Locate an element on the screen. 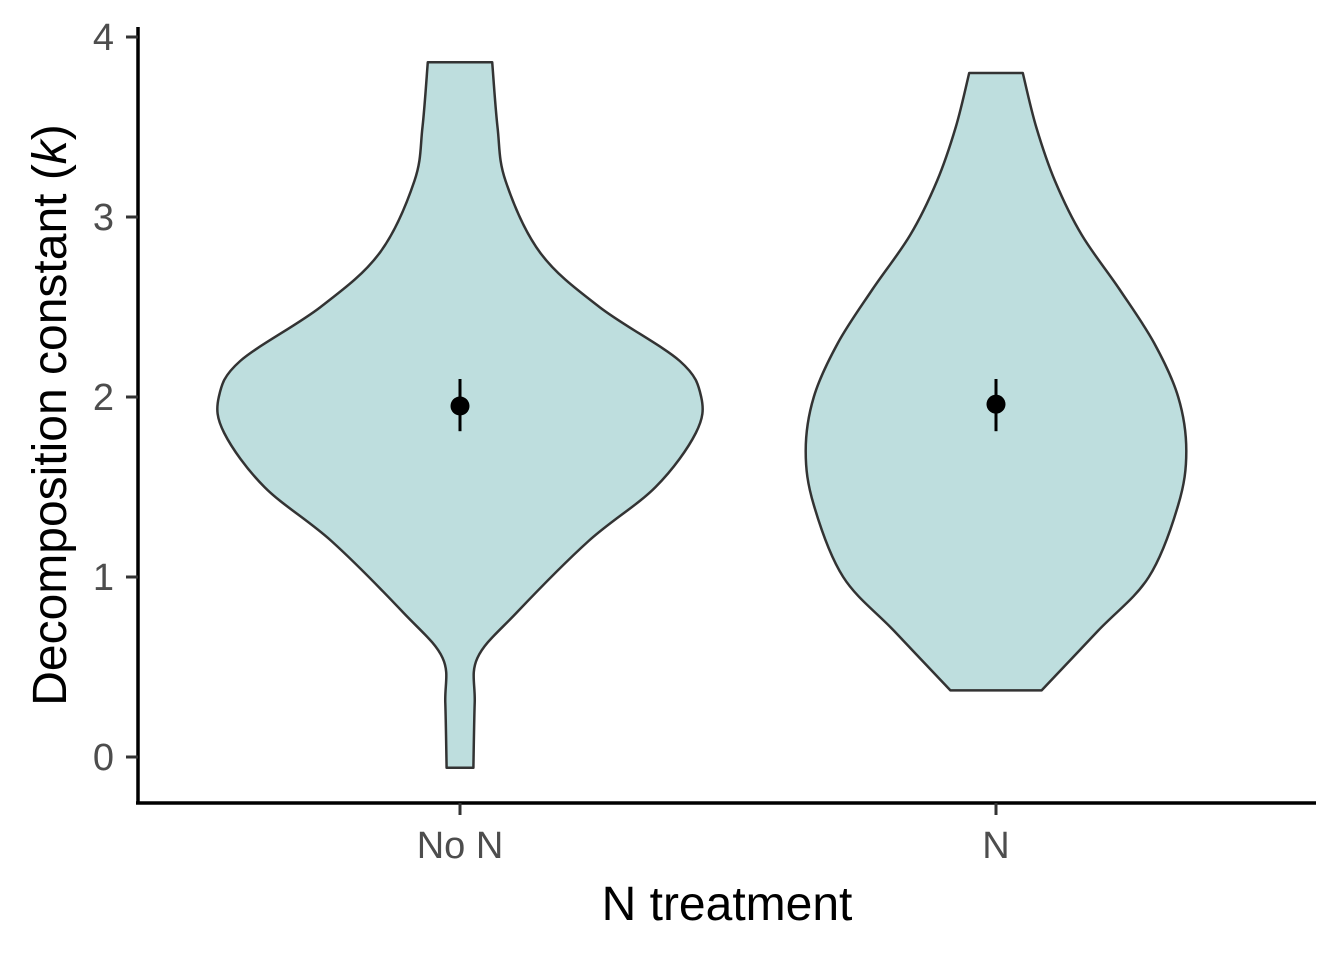  y-axis-title-suffix: ) is located at coordinates (50, 132).